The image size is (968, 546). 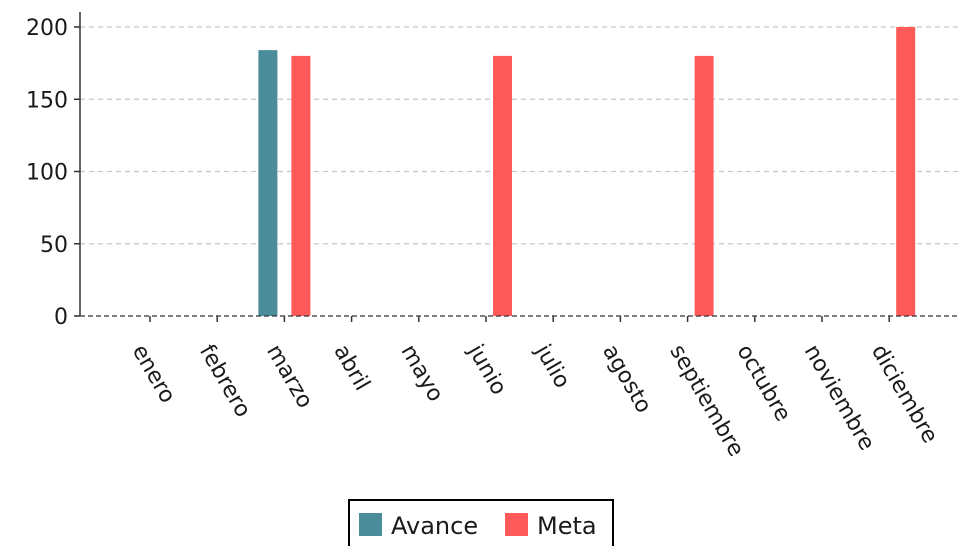 I want to click on legend-box, so click(x=481, y=522).